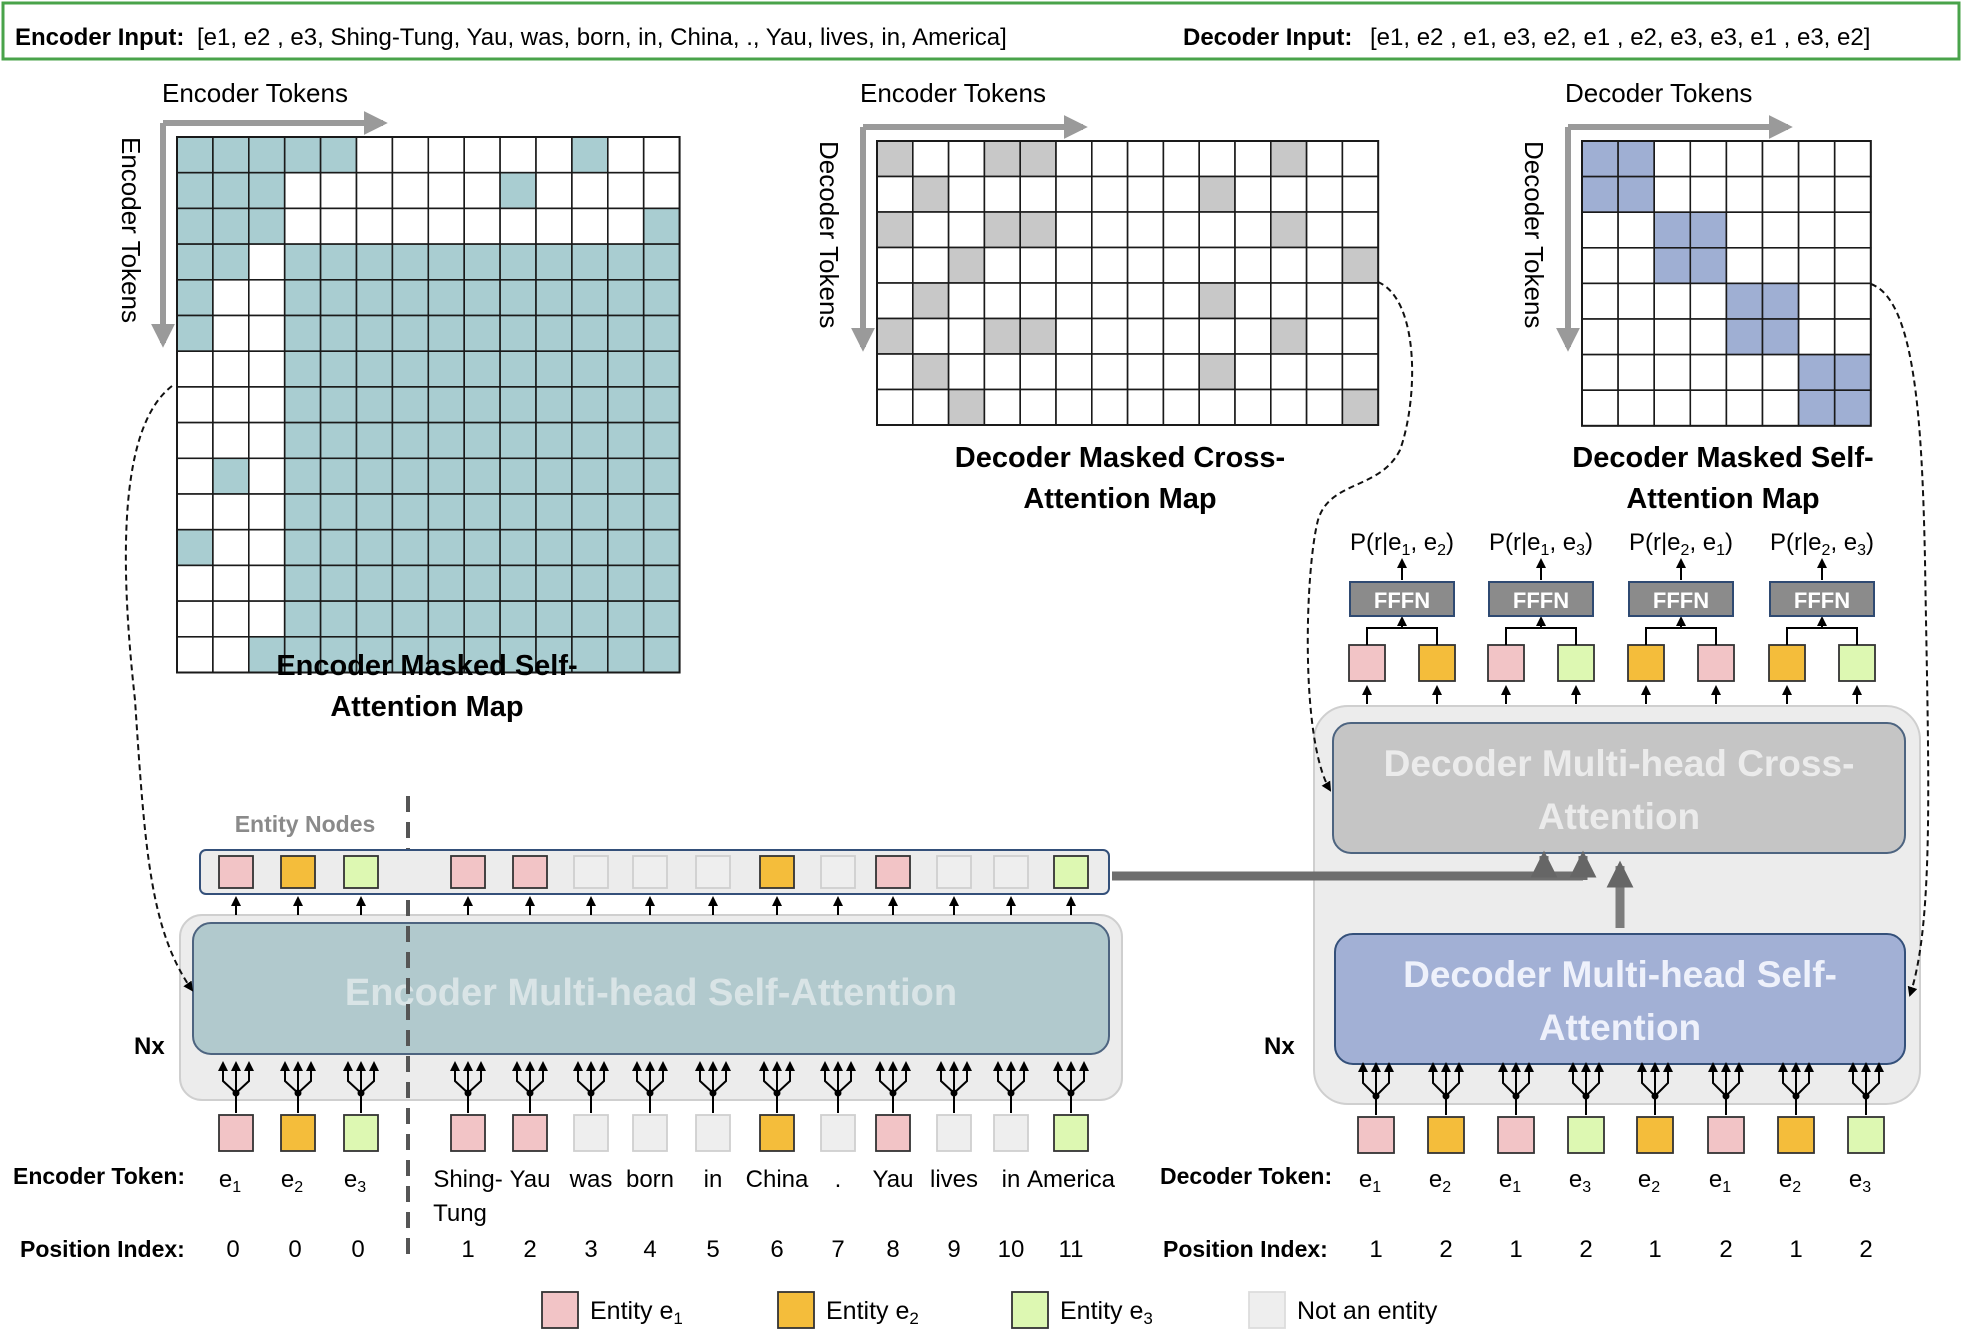  Describe the element at coordinates (1619, 763) in the screenshot. I see `decoder-cross-label-line1: Decoder Multi-head Cross-` at that location.